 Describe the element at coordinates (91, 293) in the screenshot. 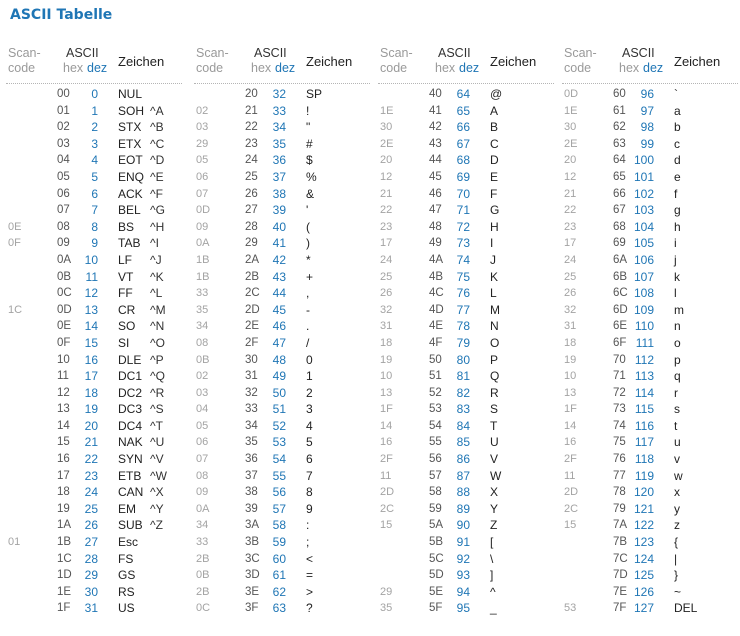

I see `dez-cell: 12` at that location.